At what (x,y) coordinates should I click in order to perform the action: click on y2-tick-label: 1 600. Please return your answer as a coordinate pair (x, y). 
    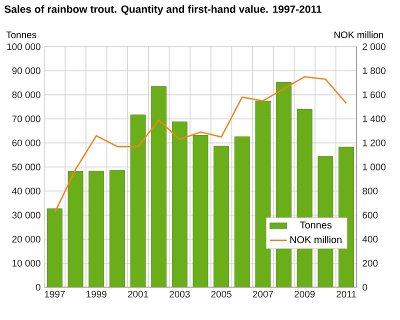
    Looking at the image, I should click on (374, 94).